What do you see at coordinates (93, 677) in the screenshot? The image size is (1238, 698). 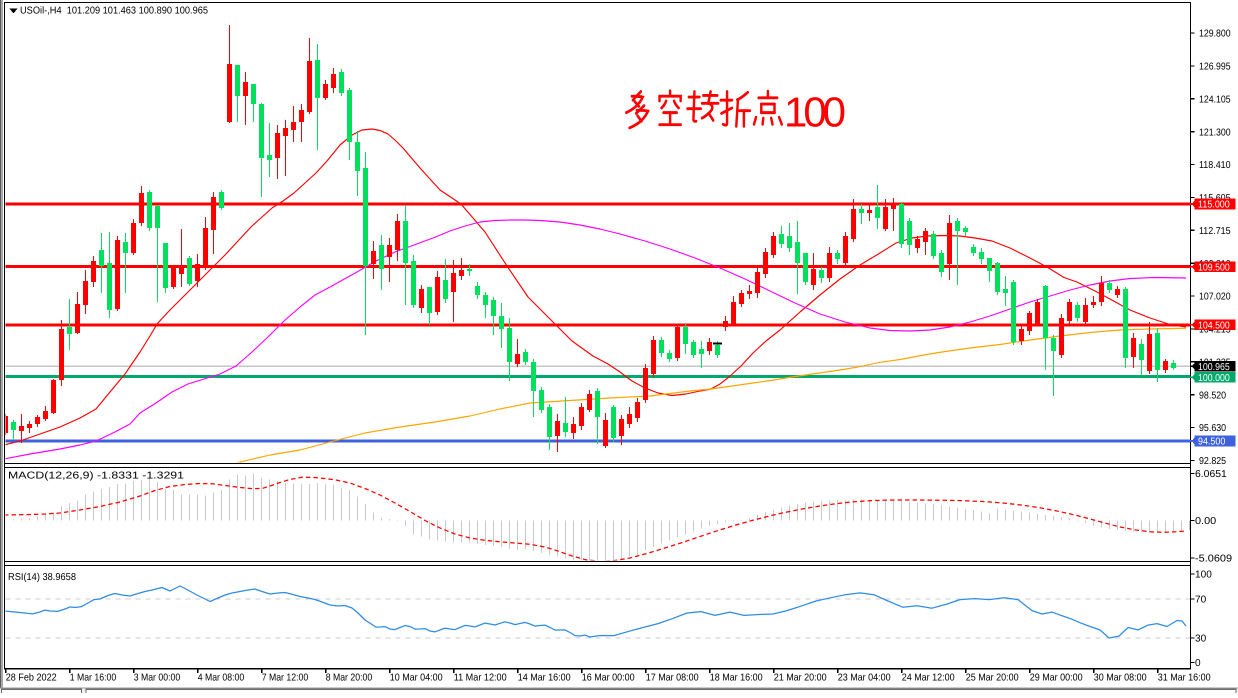 I see `svg-text: 1 Mar 16:00` at bounding box center [93, 677].